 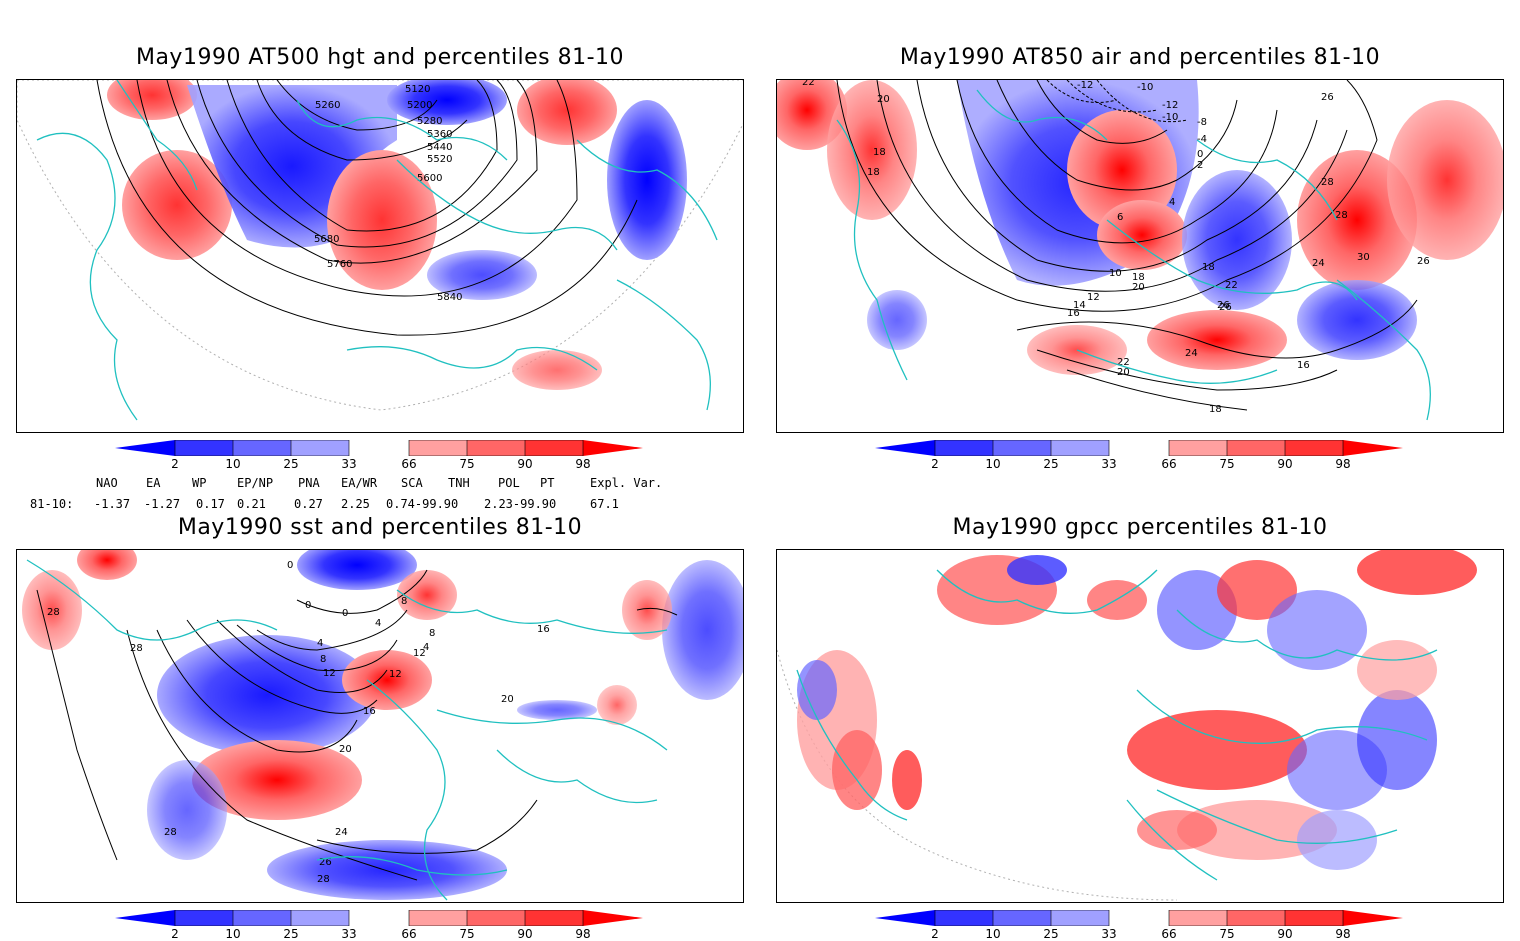 I want to click on cbar-label: 2, so click(x=175, y=934).